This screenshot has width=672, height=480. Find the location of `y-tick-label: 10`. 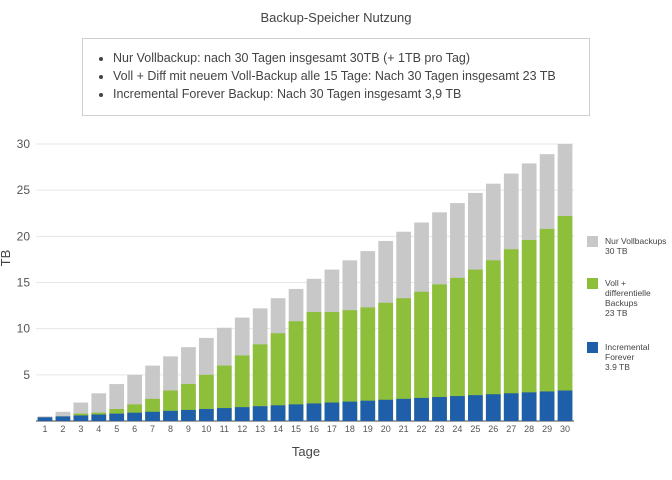

y-tick-label: 10 is located at coordinates (24, 329).